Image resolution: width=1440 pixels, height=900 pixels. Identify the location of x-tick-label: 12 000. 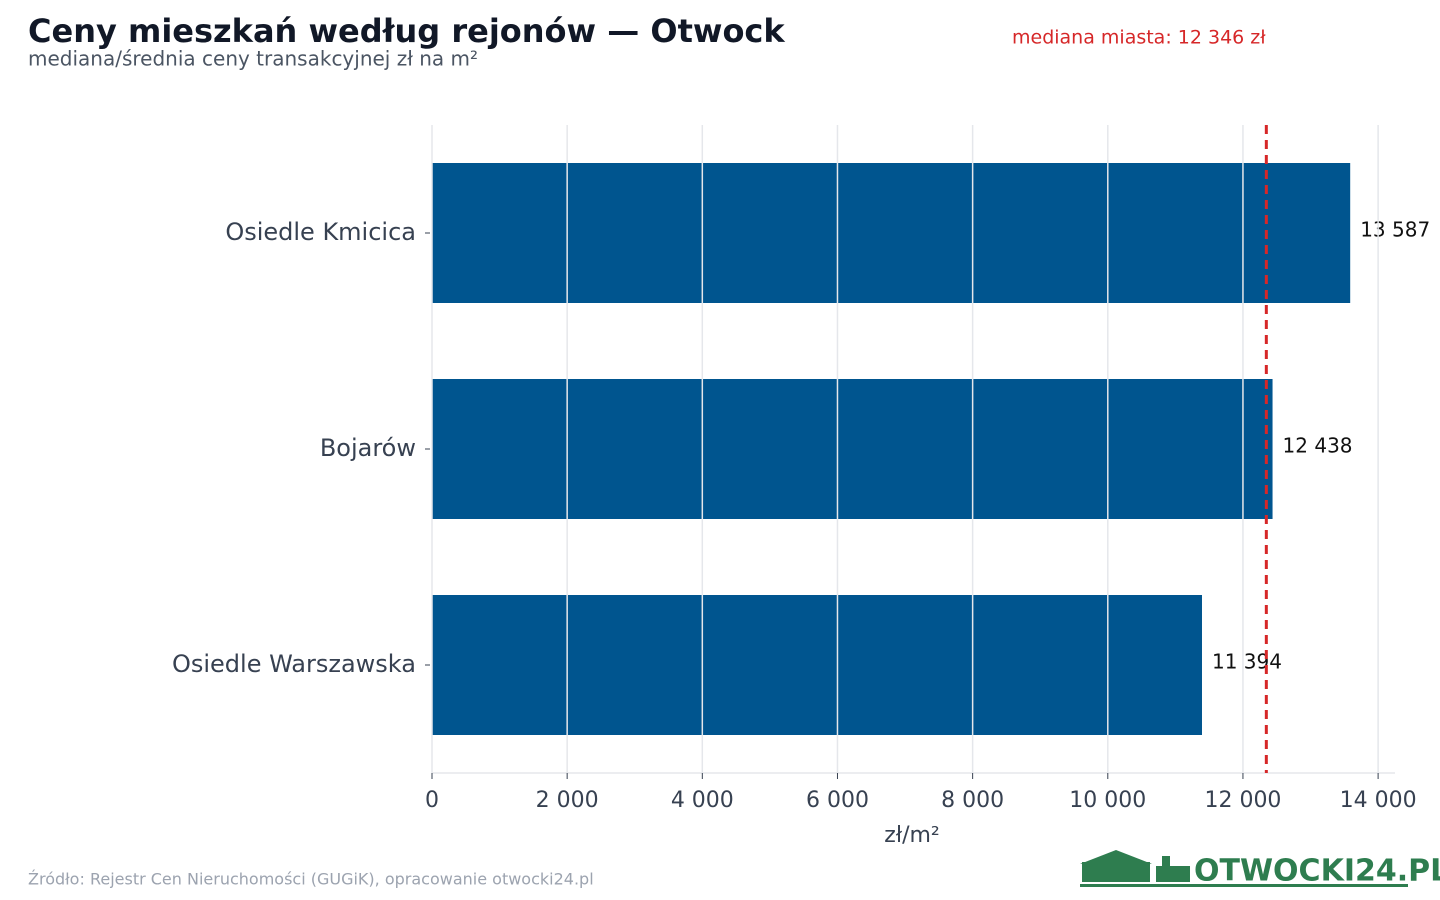
(1242, 800).